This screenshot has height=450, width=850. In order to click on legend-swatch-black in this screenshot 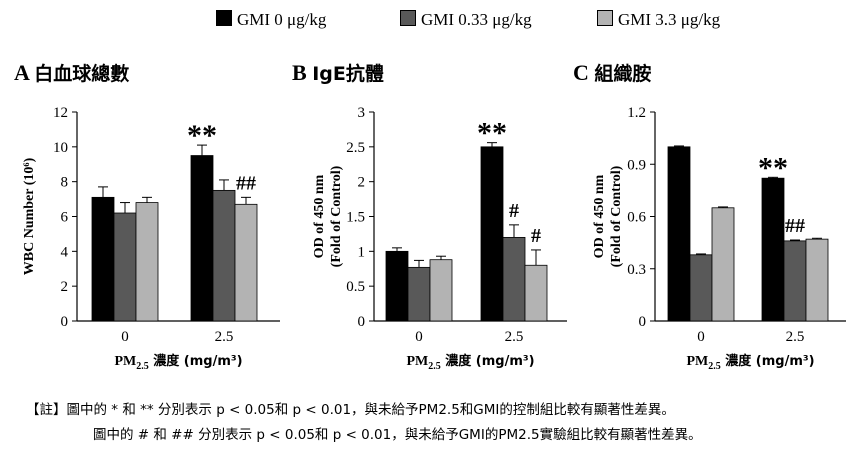, I will do `click(224, 18)`.